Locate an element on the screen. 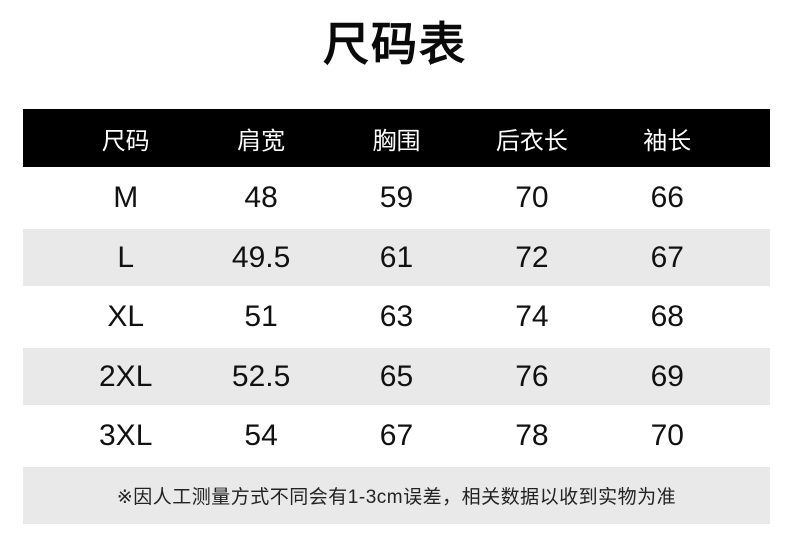 This screenshot has width=790, height=556. value-cell: 78 is located at coordinates (532, 435).